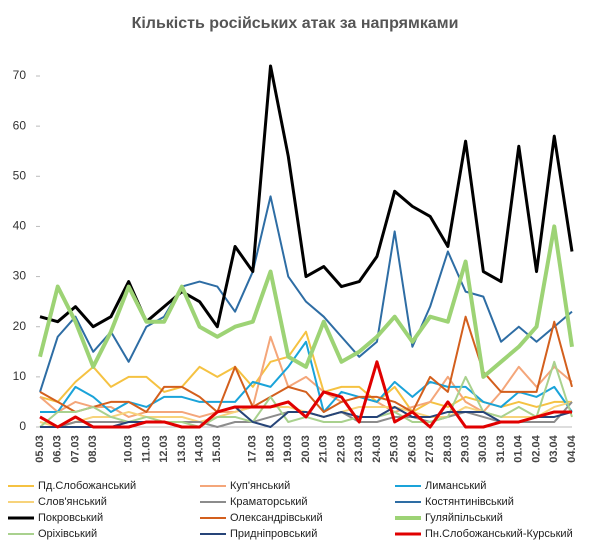 The width and height of the screenshot is (590, 540). What do you see at coordinates (164, 449) in the screenshot?
I see `x-tick-label: 12.03` at bounding box center [164, 449].